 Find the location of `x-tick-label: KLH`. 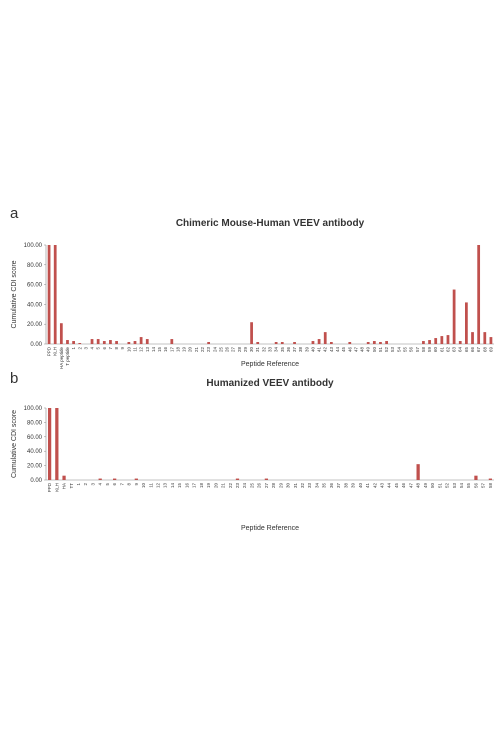

x-tick-label: KLH is located at coordinates (56, 487).